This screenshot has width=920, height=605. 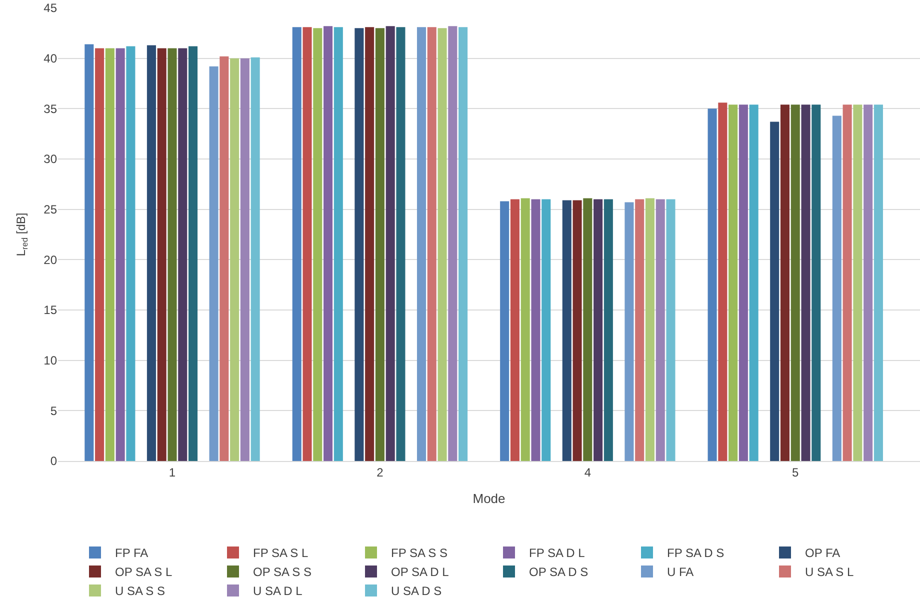 I want to click on x-axis-title: Mode, so click(x=489, y=498).